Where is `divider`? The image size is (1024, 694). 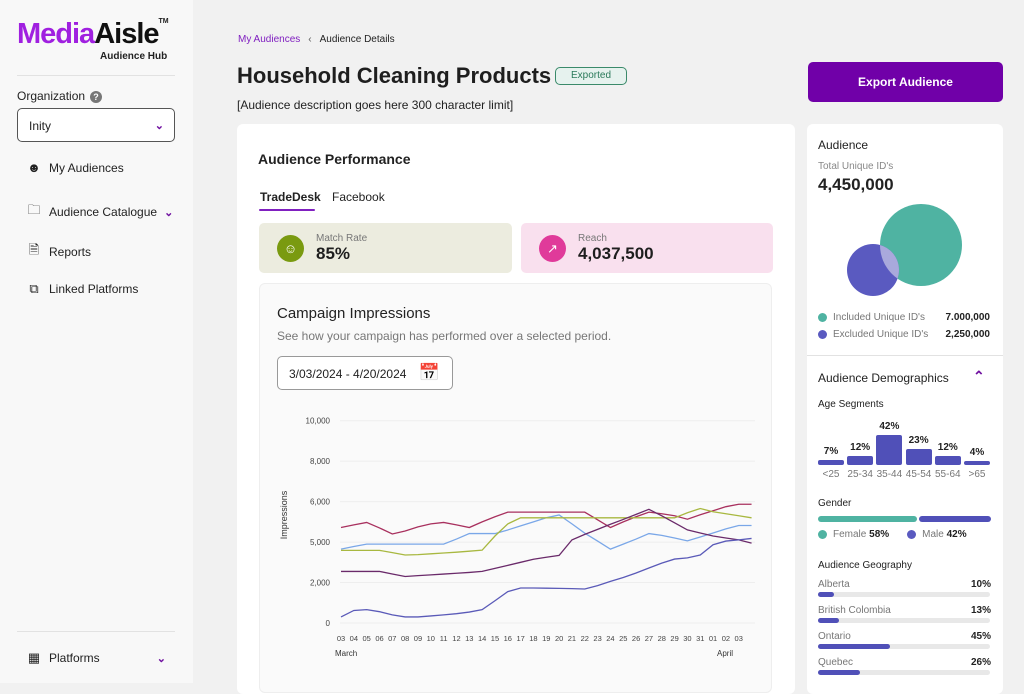 divider is located at coordinates (905, 355).